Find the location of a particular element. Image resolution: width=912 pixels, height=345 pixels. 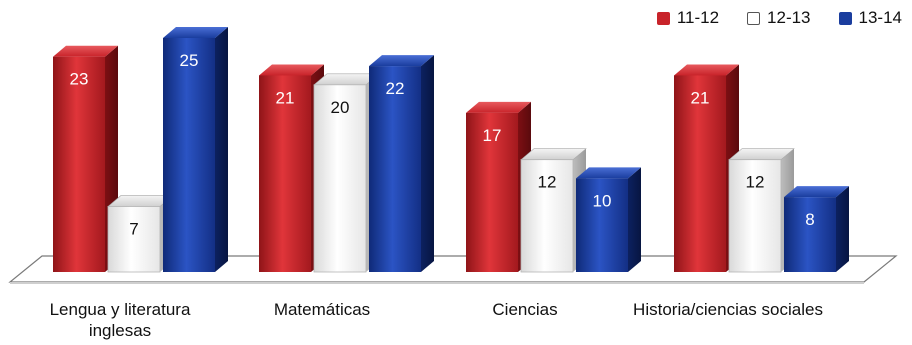

legend-label-11-12: 11-12 is located at coordinates (698, 17).